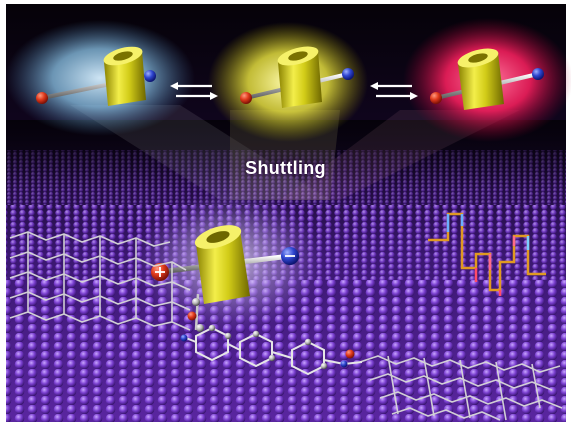  I want to click on junction-atoms, so click(267, 347).